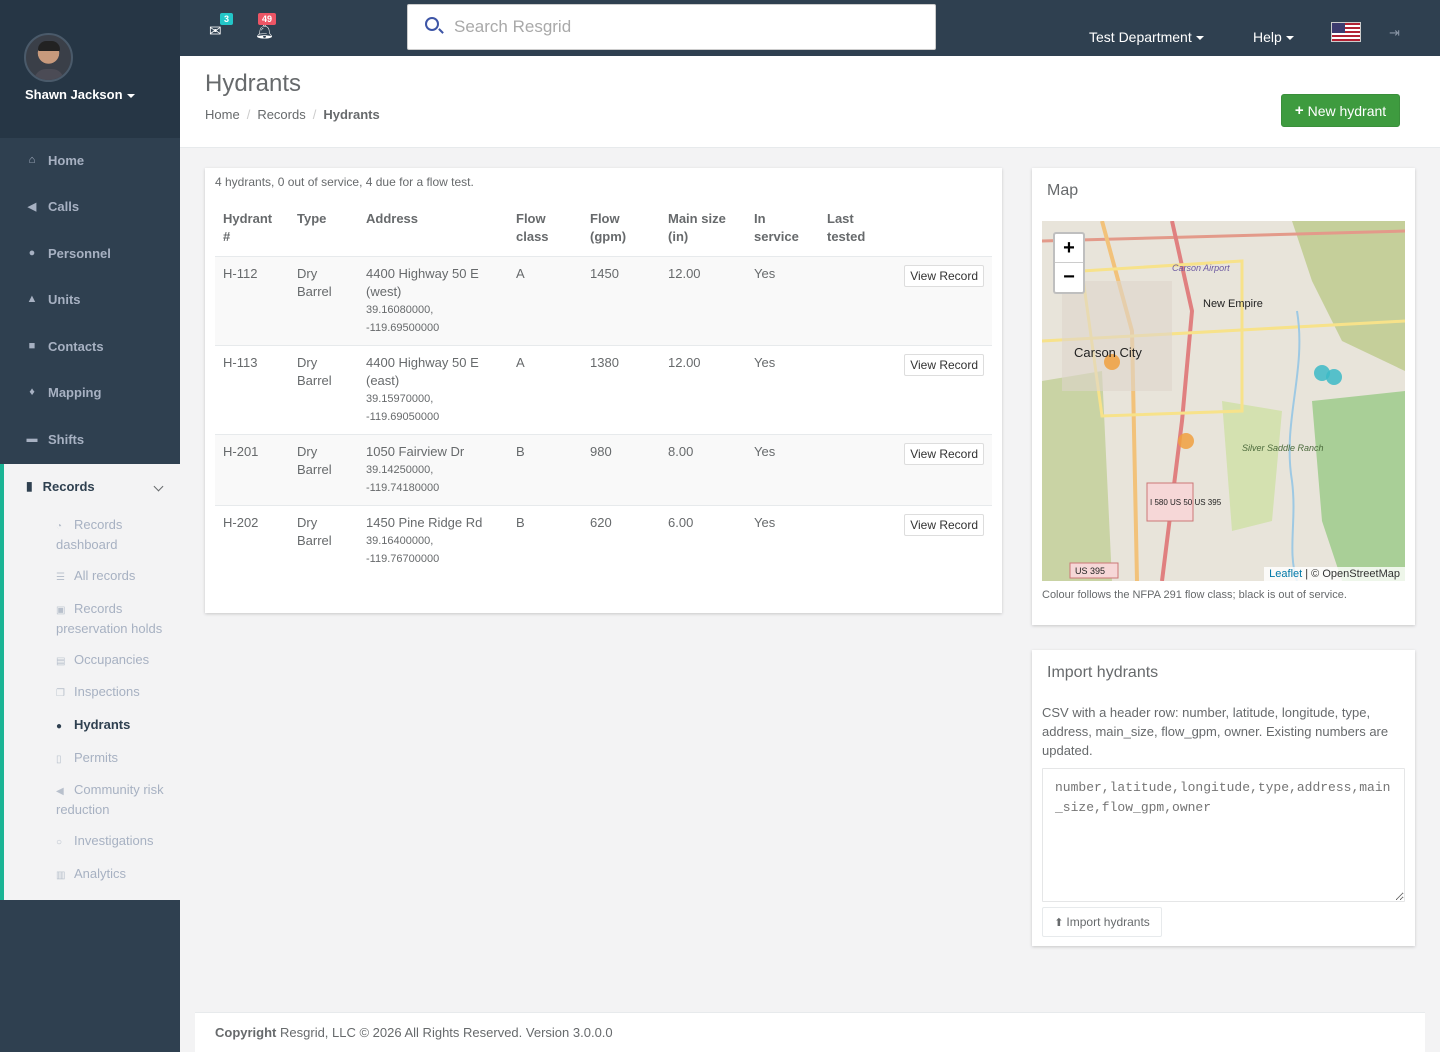 The image size is (1440, 1052). I want to click on breadcrumb: Home / Records / Hydrants, so click(292, 114).